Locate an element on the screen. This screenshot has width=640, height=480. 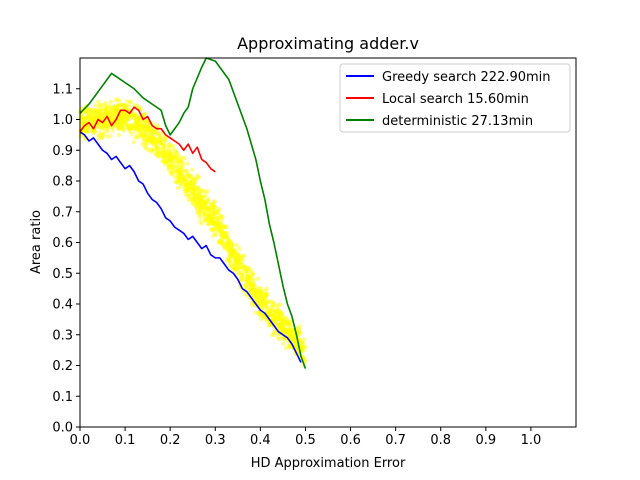
y-tick-label: 0.4 is located at coordinates (62, 305).